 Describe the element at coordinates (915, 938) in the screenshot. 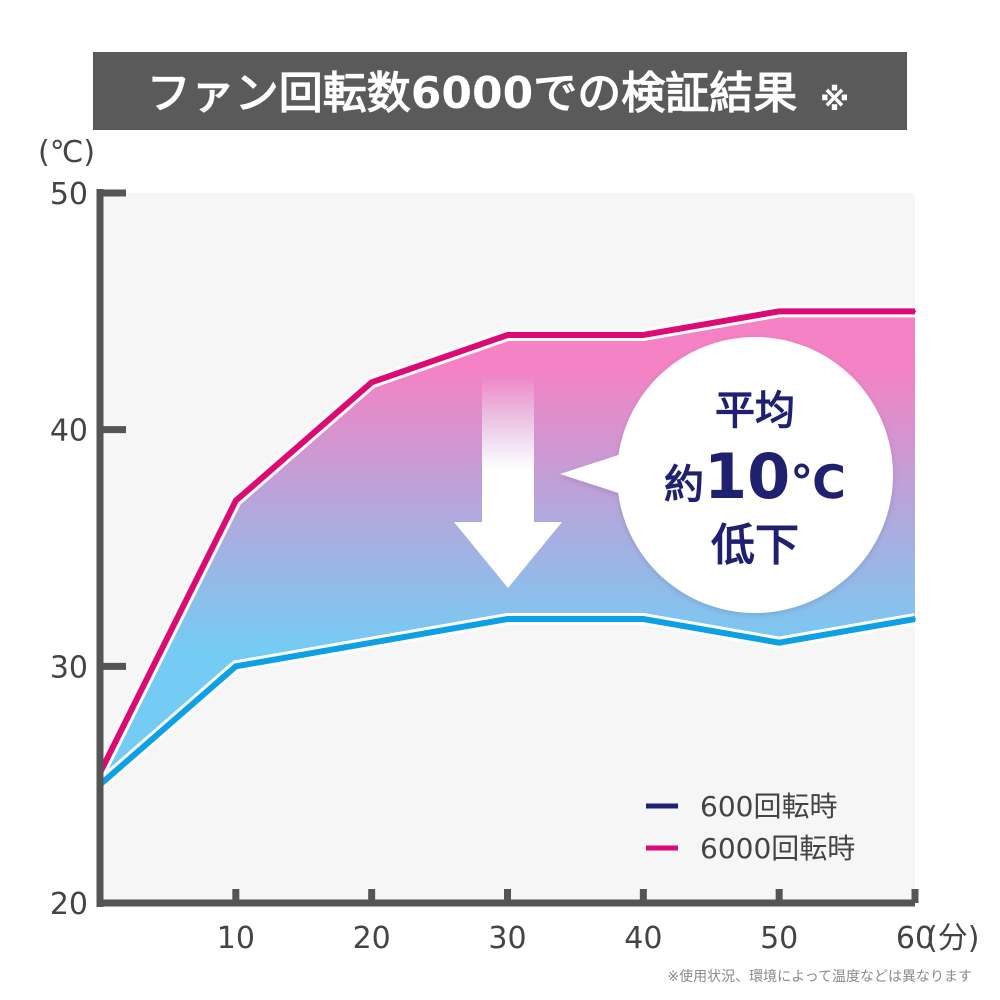

I see `x-tick-label-60: 60` at that location.